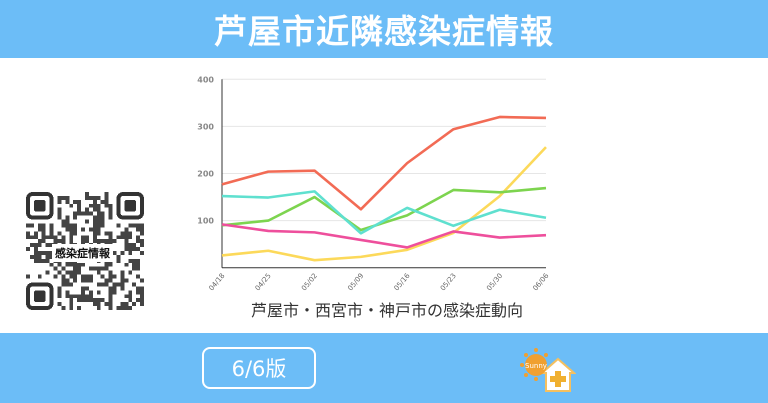  What do you see at coordinates (82, 253) in the screenshot?
I see `qr-label: 感染症情報` at bounding box center [82, 253].